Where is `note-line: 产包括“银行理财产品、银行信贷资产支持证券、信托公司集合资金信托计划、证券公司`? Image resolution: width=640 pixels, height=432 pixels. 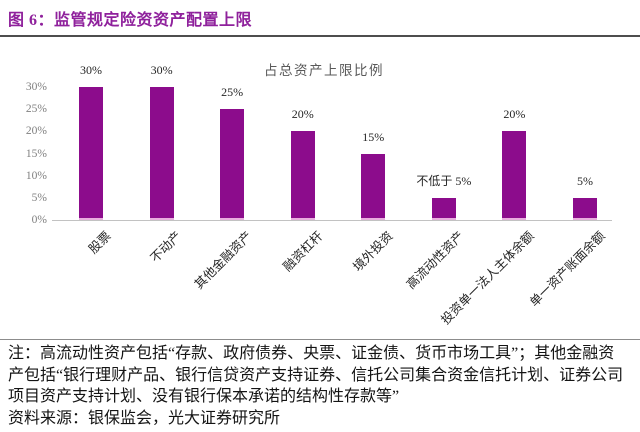 note-line: 产包括“银行理财产品、银行信贷资产支持证券、信托公司集合资金信托计划、证券公司 is located at coordinates (316, 375).